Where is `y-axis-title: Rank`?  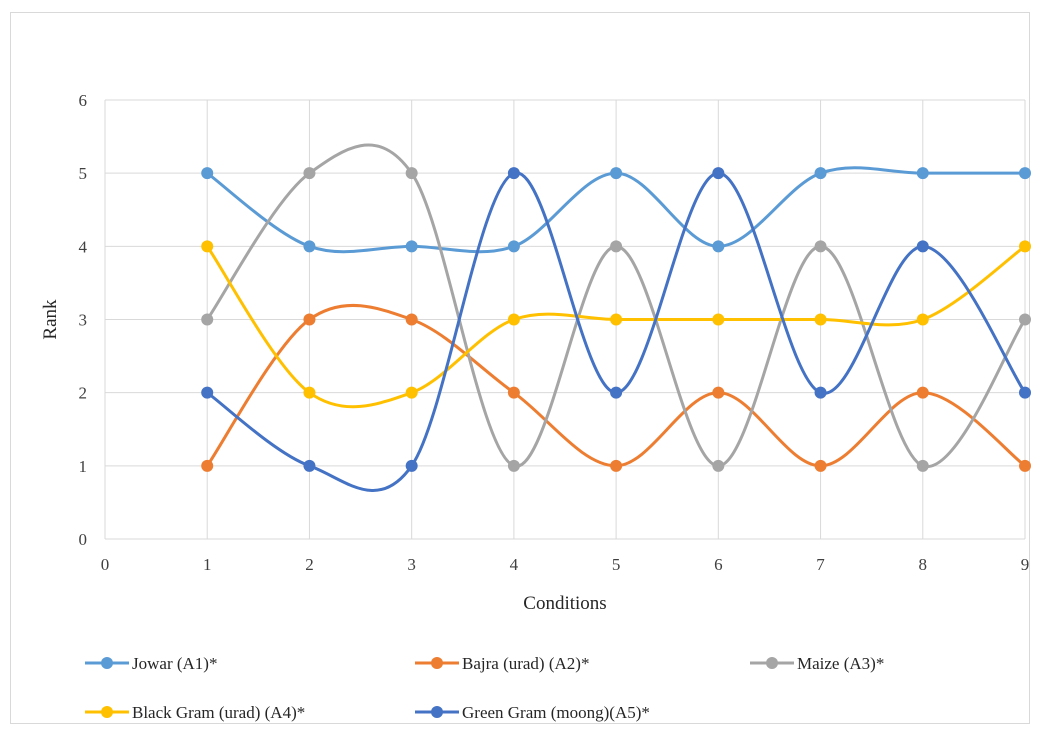 y-axis-title: Rank is located at coordinates (50, 319).